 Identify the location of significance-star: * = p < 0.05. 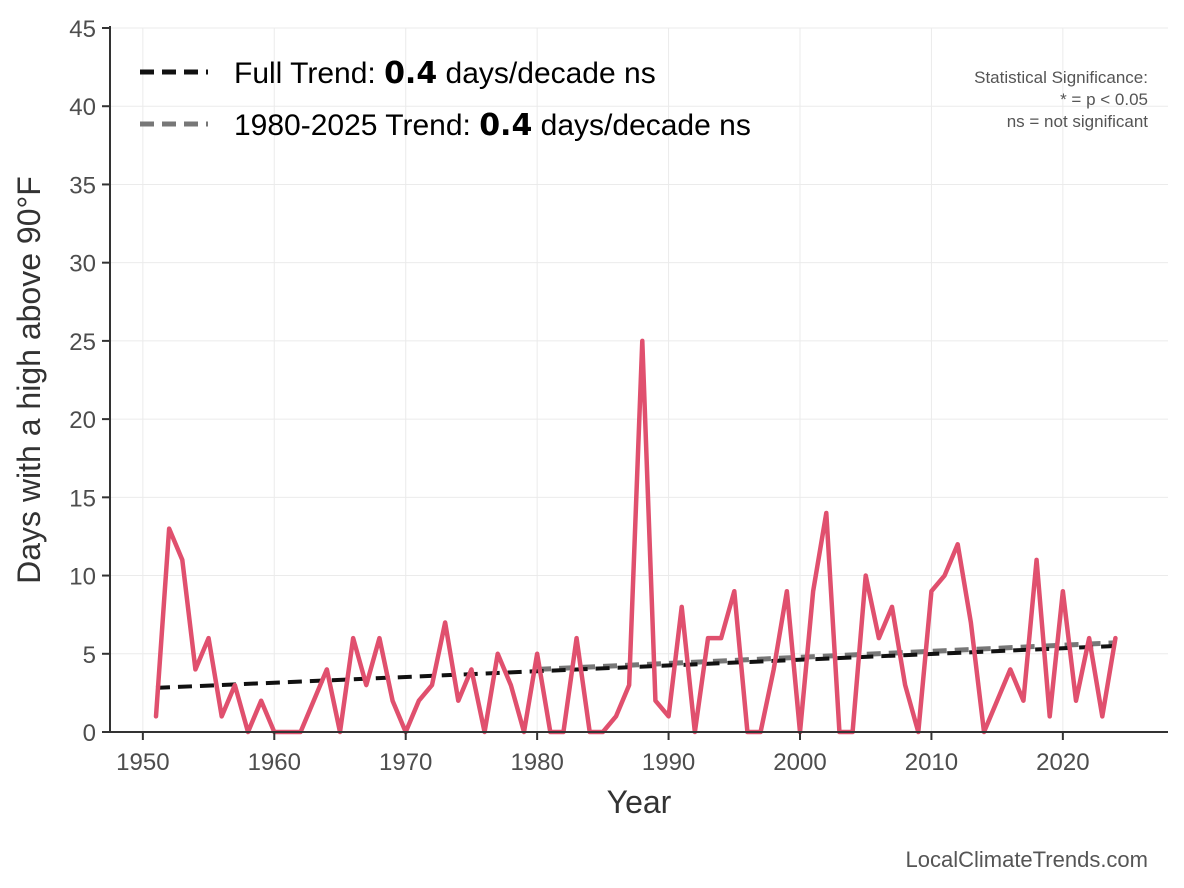
(1104, 99).